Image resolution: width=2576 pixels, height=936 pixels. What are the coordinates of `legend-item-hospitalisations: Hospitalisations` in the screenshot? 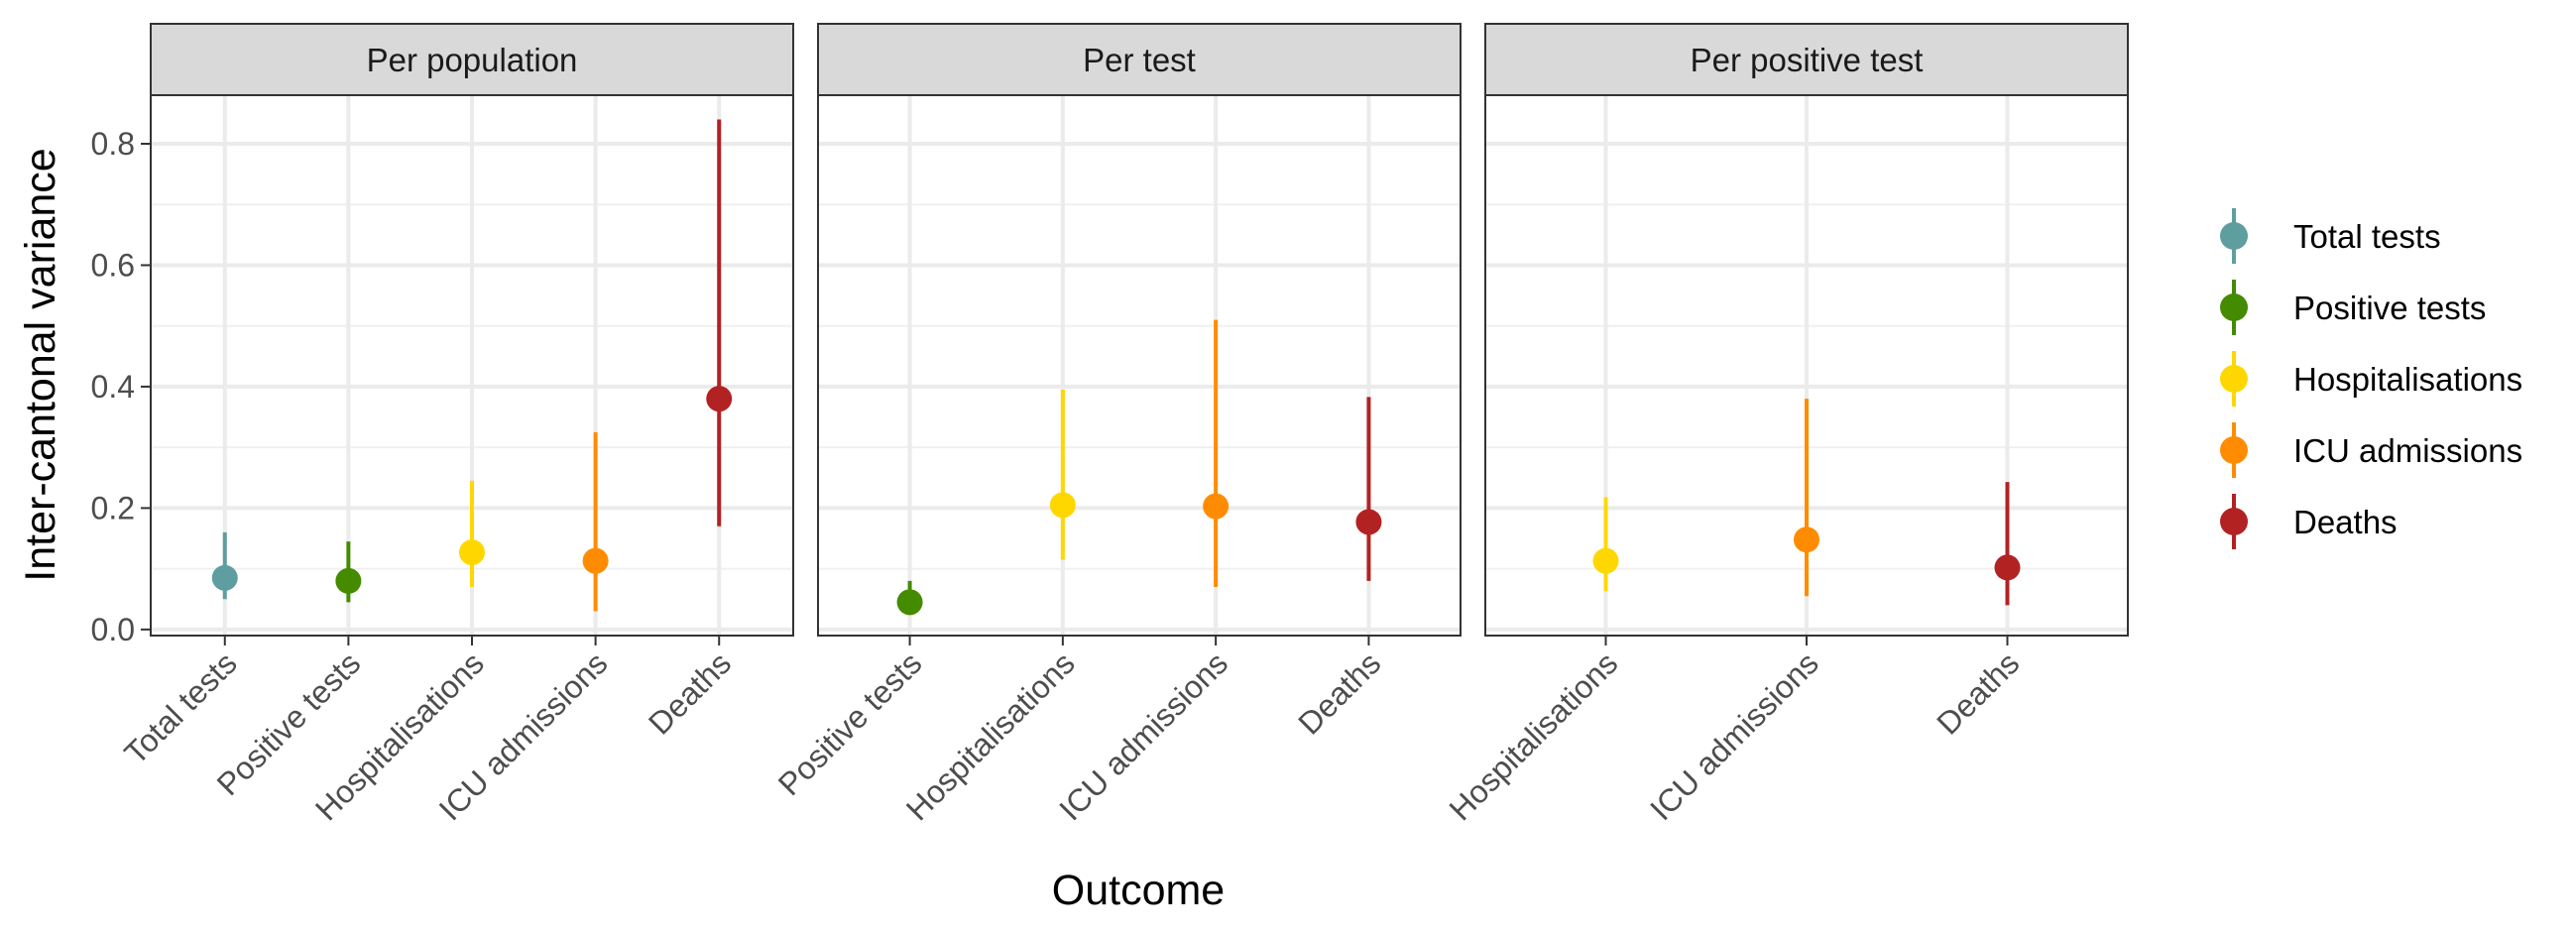 It's located at (2371, 379).